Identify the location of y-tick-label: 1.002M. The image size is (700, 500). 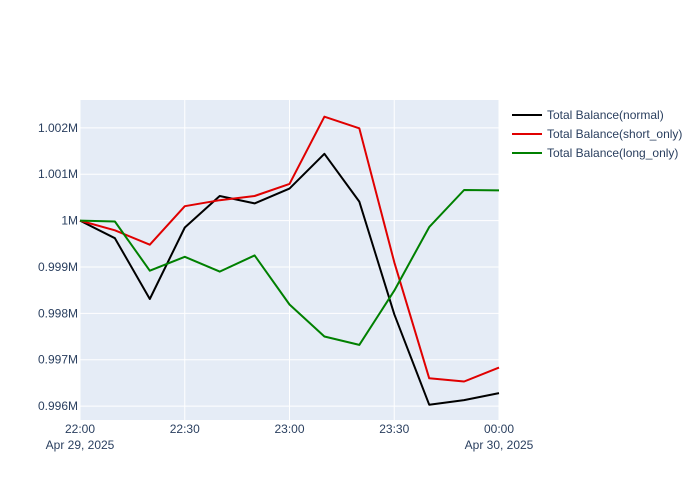
(58, 128).